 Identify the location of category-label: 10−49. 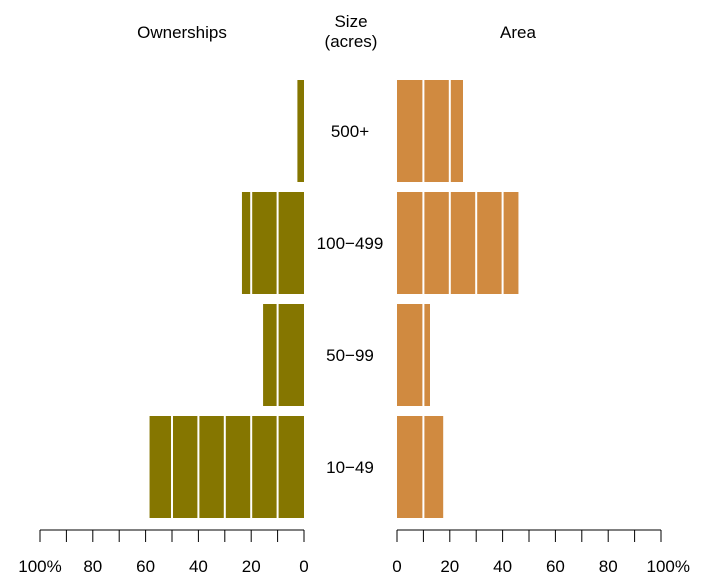
(350, 467).